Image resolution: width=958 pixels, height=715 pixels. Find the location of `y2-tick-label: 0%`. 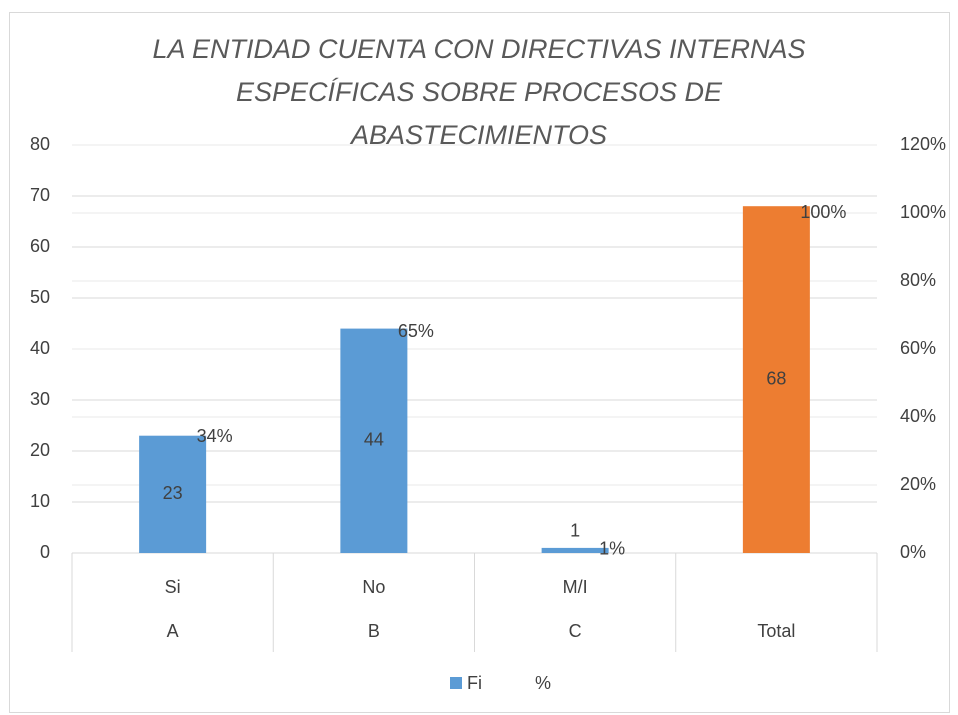

y2-tick-label: 0% is located at coordinates (913, 552).